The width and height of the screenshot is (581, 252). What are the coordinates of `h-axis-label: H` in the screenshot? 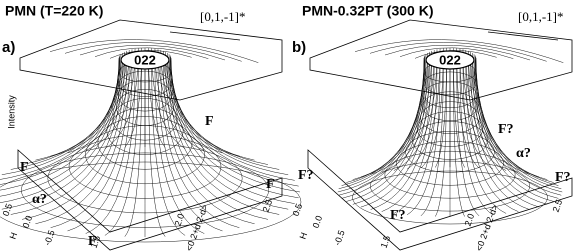 It's located at (304, 236).